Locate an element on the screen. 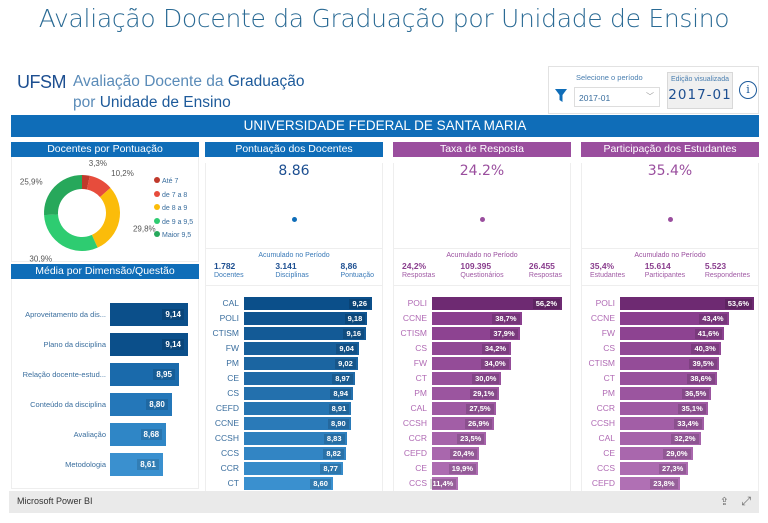 Image resolution: width=768 pixels, height=523 pixels. bar-row: POLI 56,2% is located at coordinates (485, 304).